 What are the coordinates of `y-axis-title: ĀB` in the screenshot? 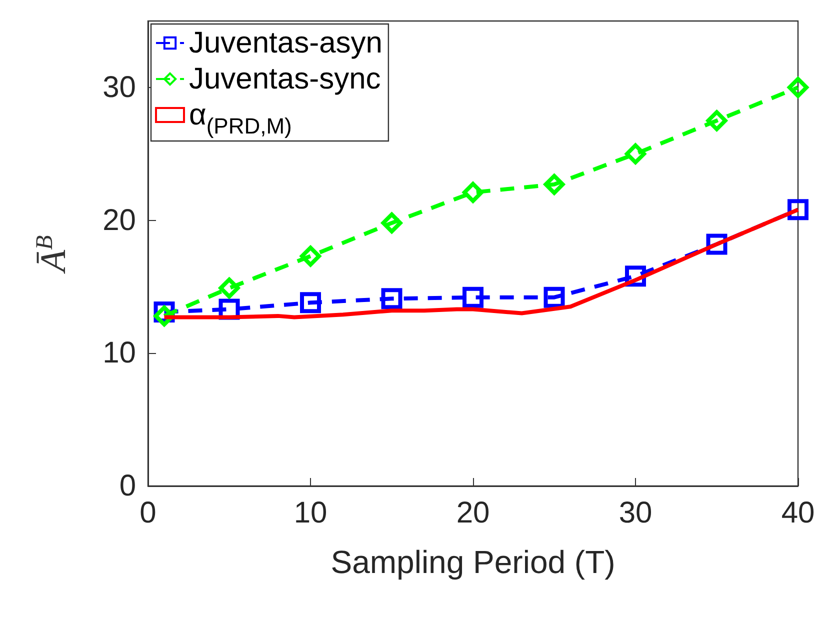 It's located at (52, 254).